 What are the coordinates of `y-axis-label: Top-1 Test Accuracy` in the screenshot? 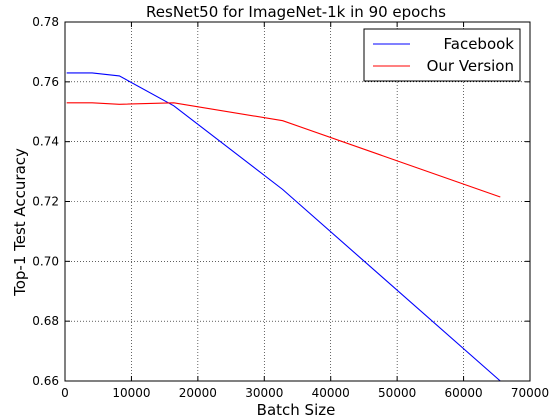 It's located at (20, 222).